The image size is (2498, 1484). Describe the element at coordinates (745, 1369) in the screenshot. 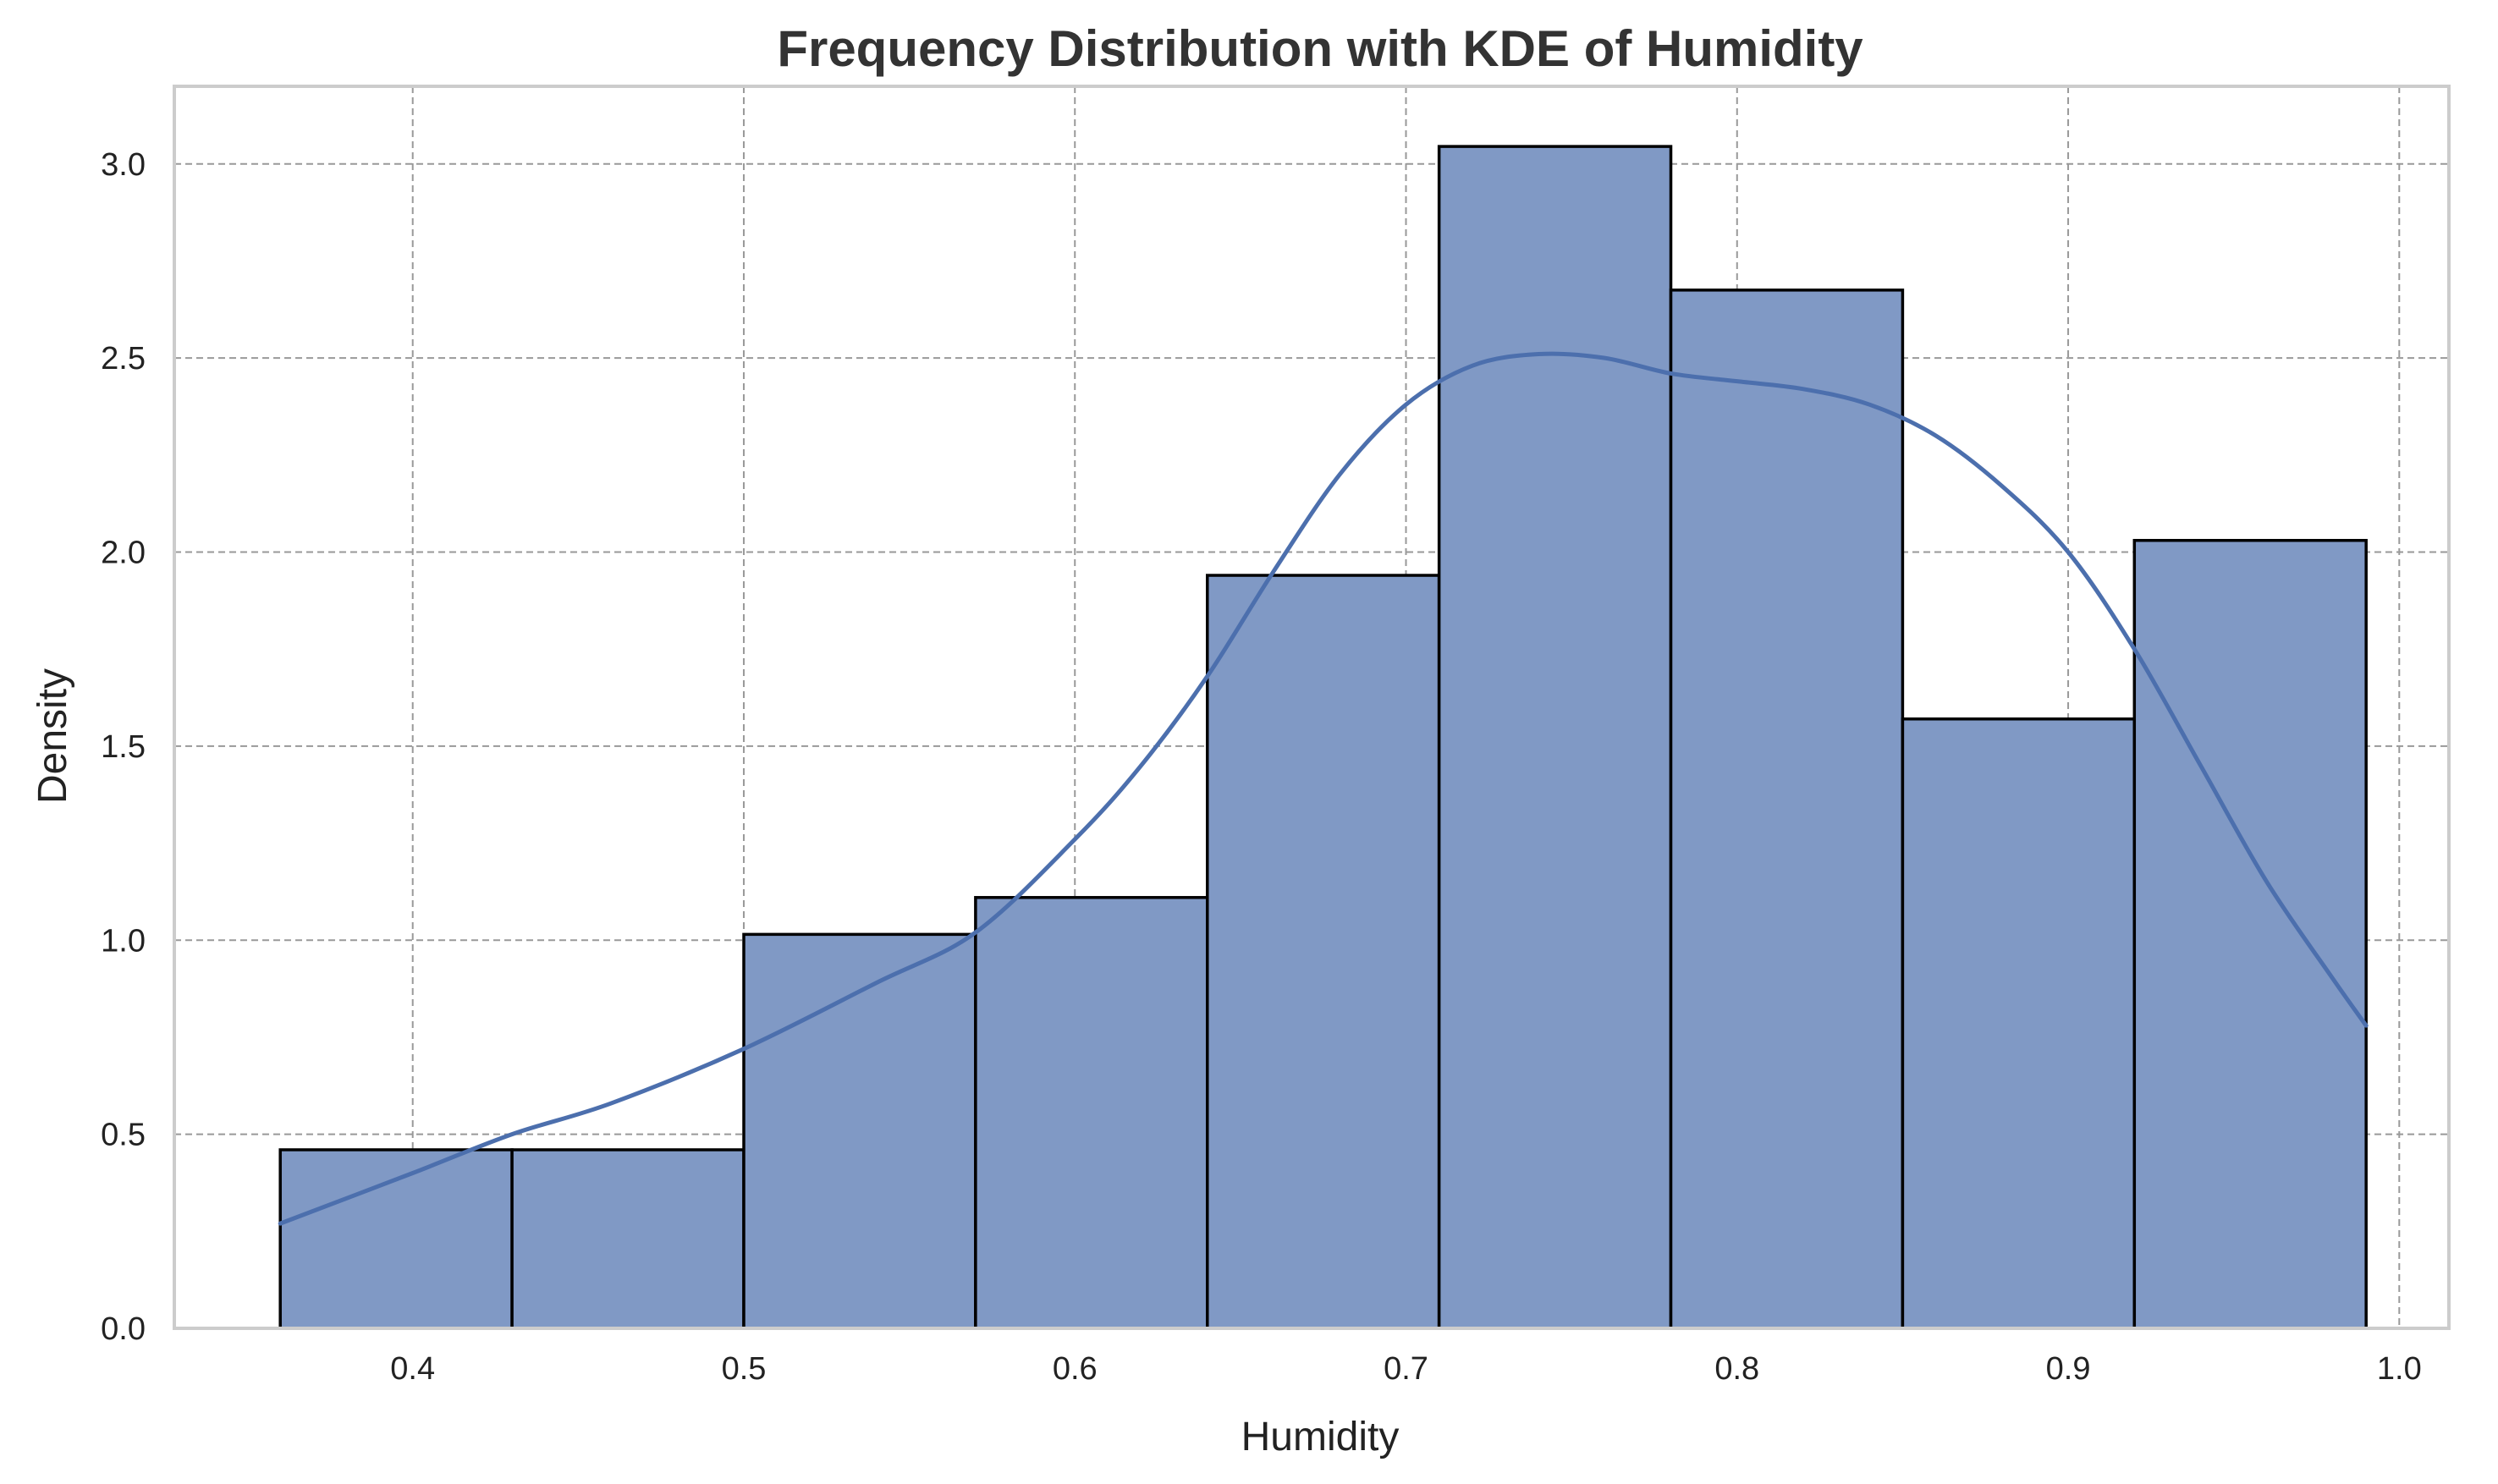

I see `x-tick-label: 0.5` at that location.